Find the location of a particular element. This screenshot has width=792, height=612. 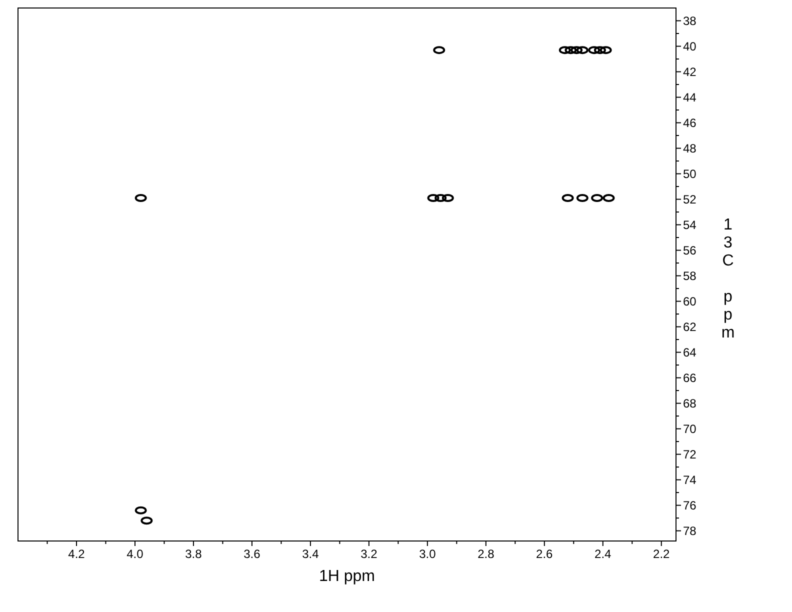

y-tick-label: 42 is located at coordinates (690, 71).